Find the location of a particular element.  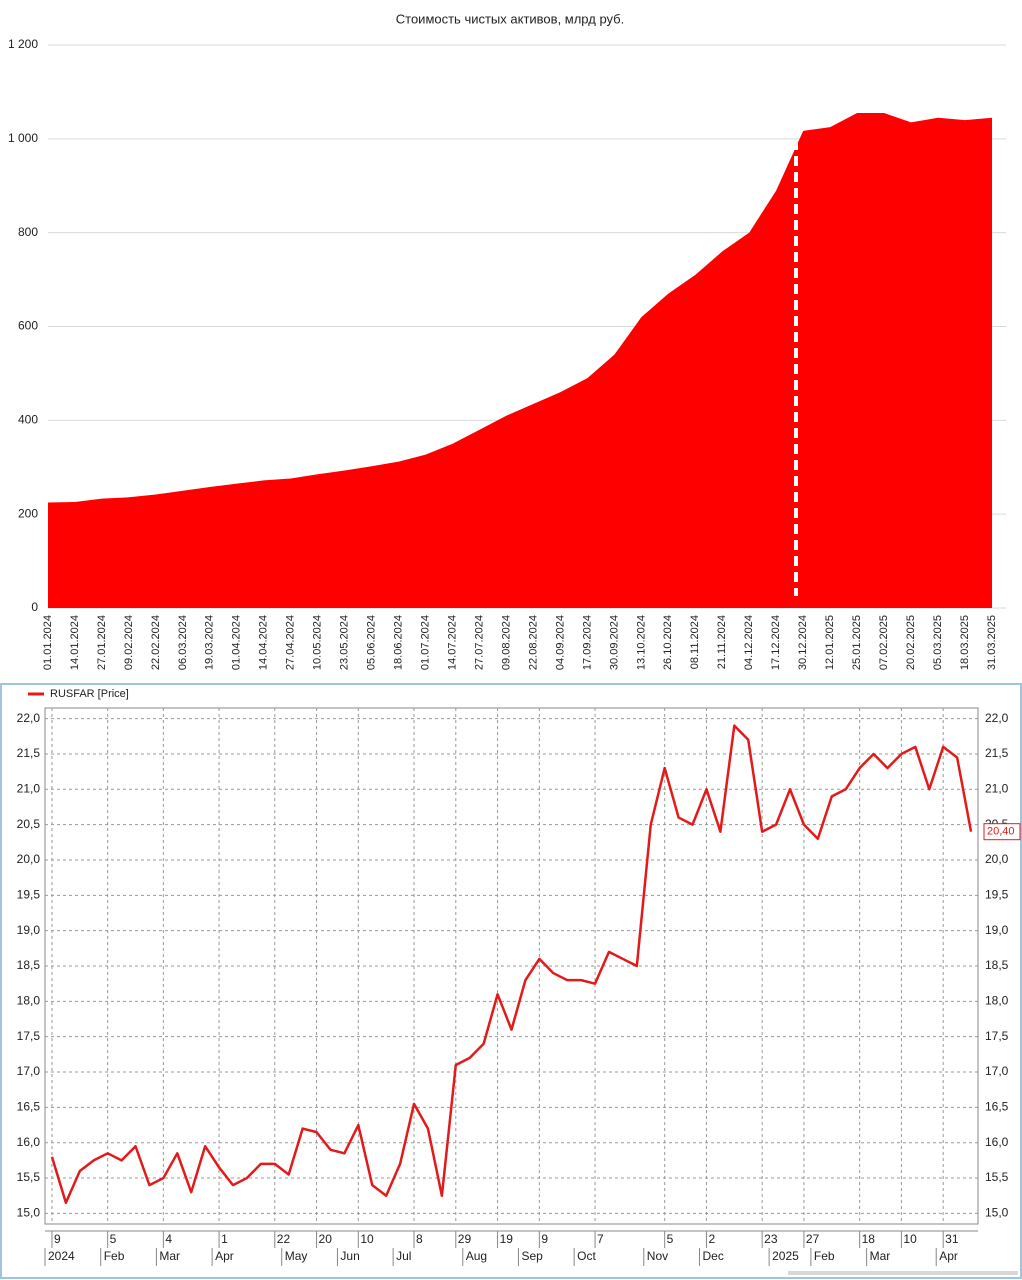

x-tick-label: 22 is located at coordinates (284, 1239).